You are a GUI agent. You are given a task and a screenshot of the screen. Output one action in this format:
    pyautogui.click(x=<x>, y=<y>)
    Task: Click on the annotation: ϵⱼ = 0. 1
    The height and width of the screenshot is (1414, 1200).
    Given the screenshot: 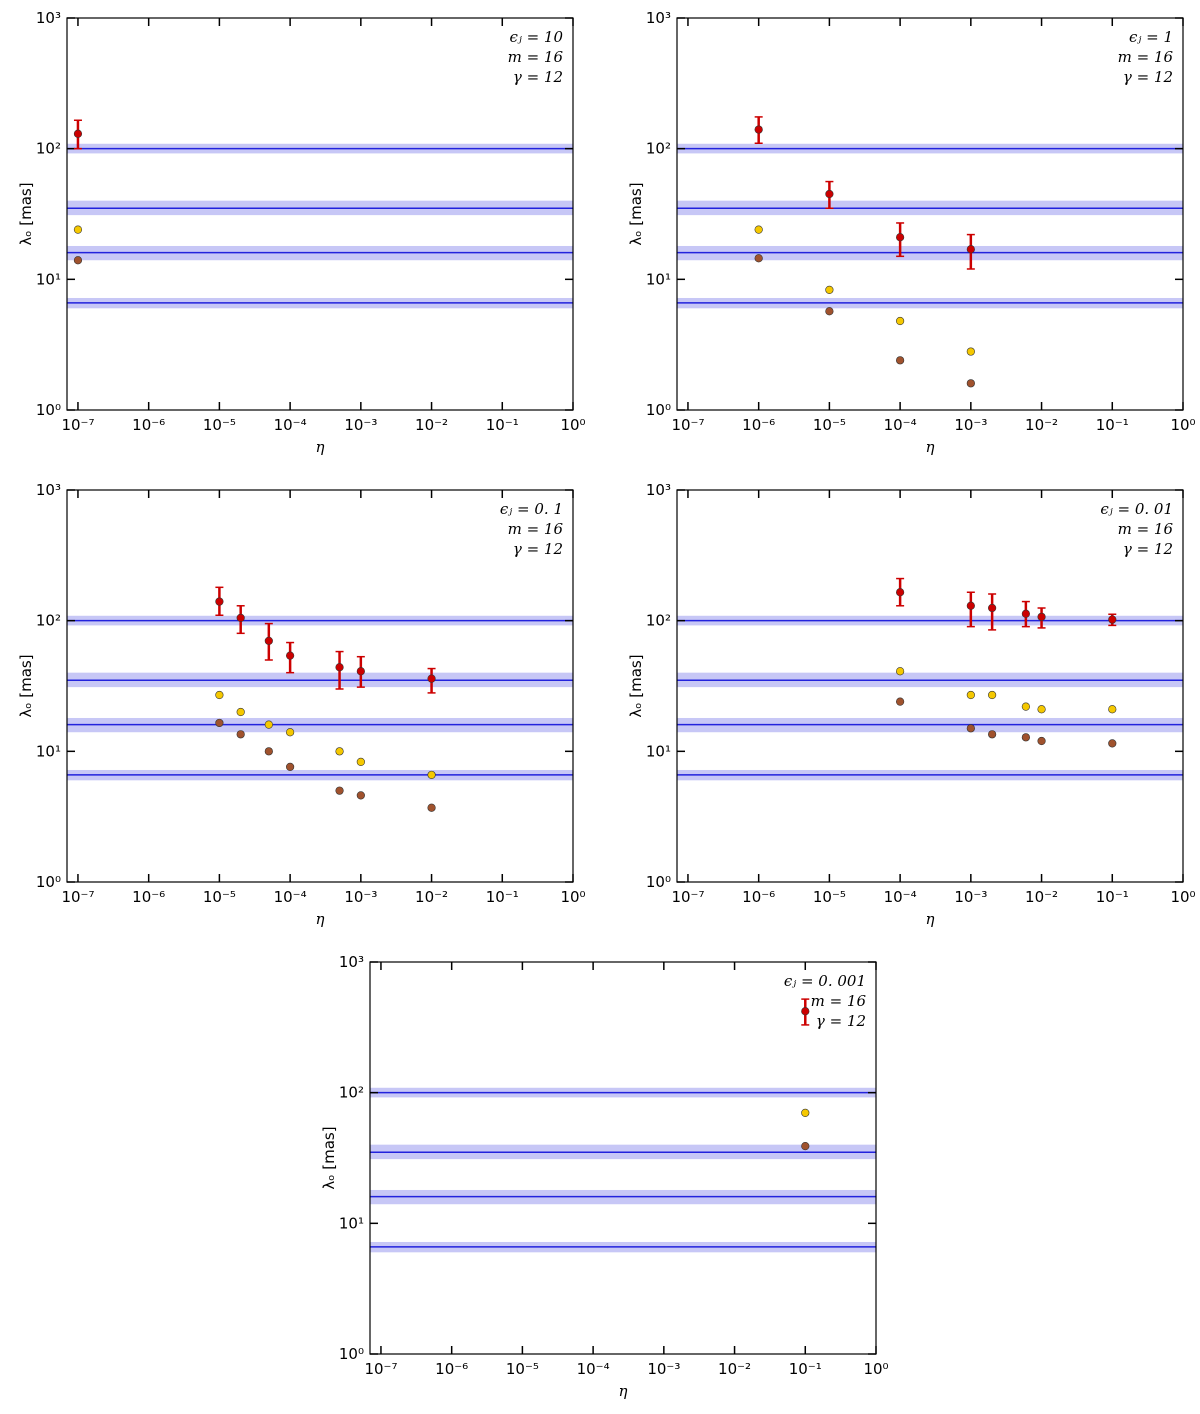 What is the action you would take?
    pyautogui.click(x=531, y=509)
    